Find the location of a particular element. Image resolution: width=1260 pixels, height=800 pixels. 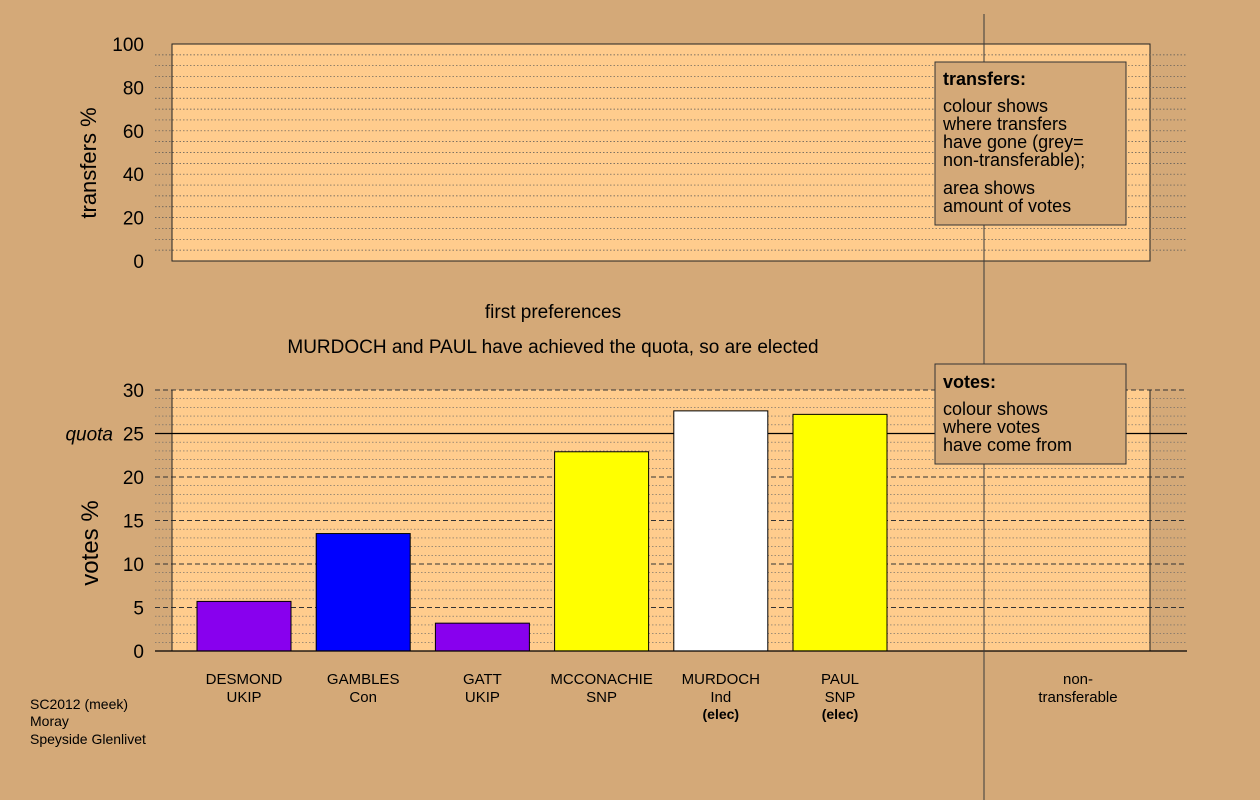

votes-legend-box is located at coordinates (1030, 414).